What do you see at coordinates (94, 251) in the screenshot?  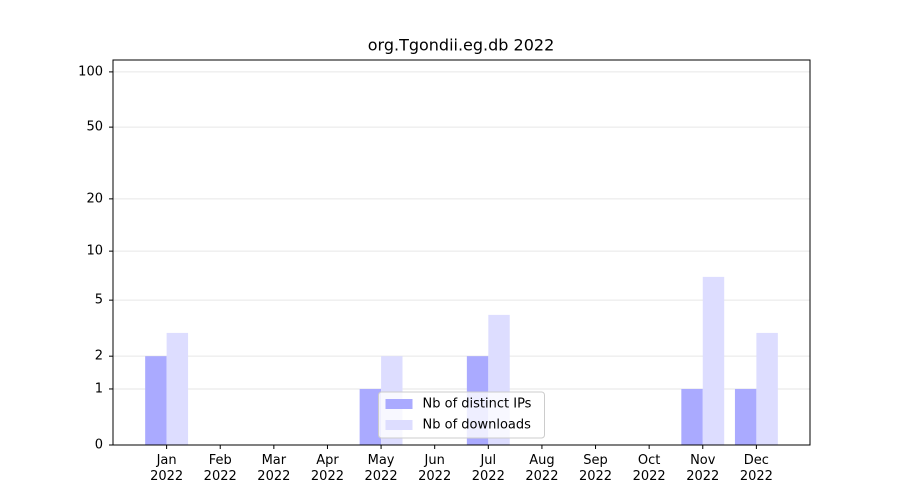 I see `y-tick-label: 10` at bounding box center [94, 251].